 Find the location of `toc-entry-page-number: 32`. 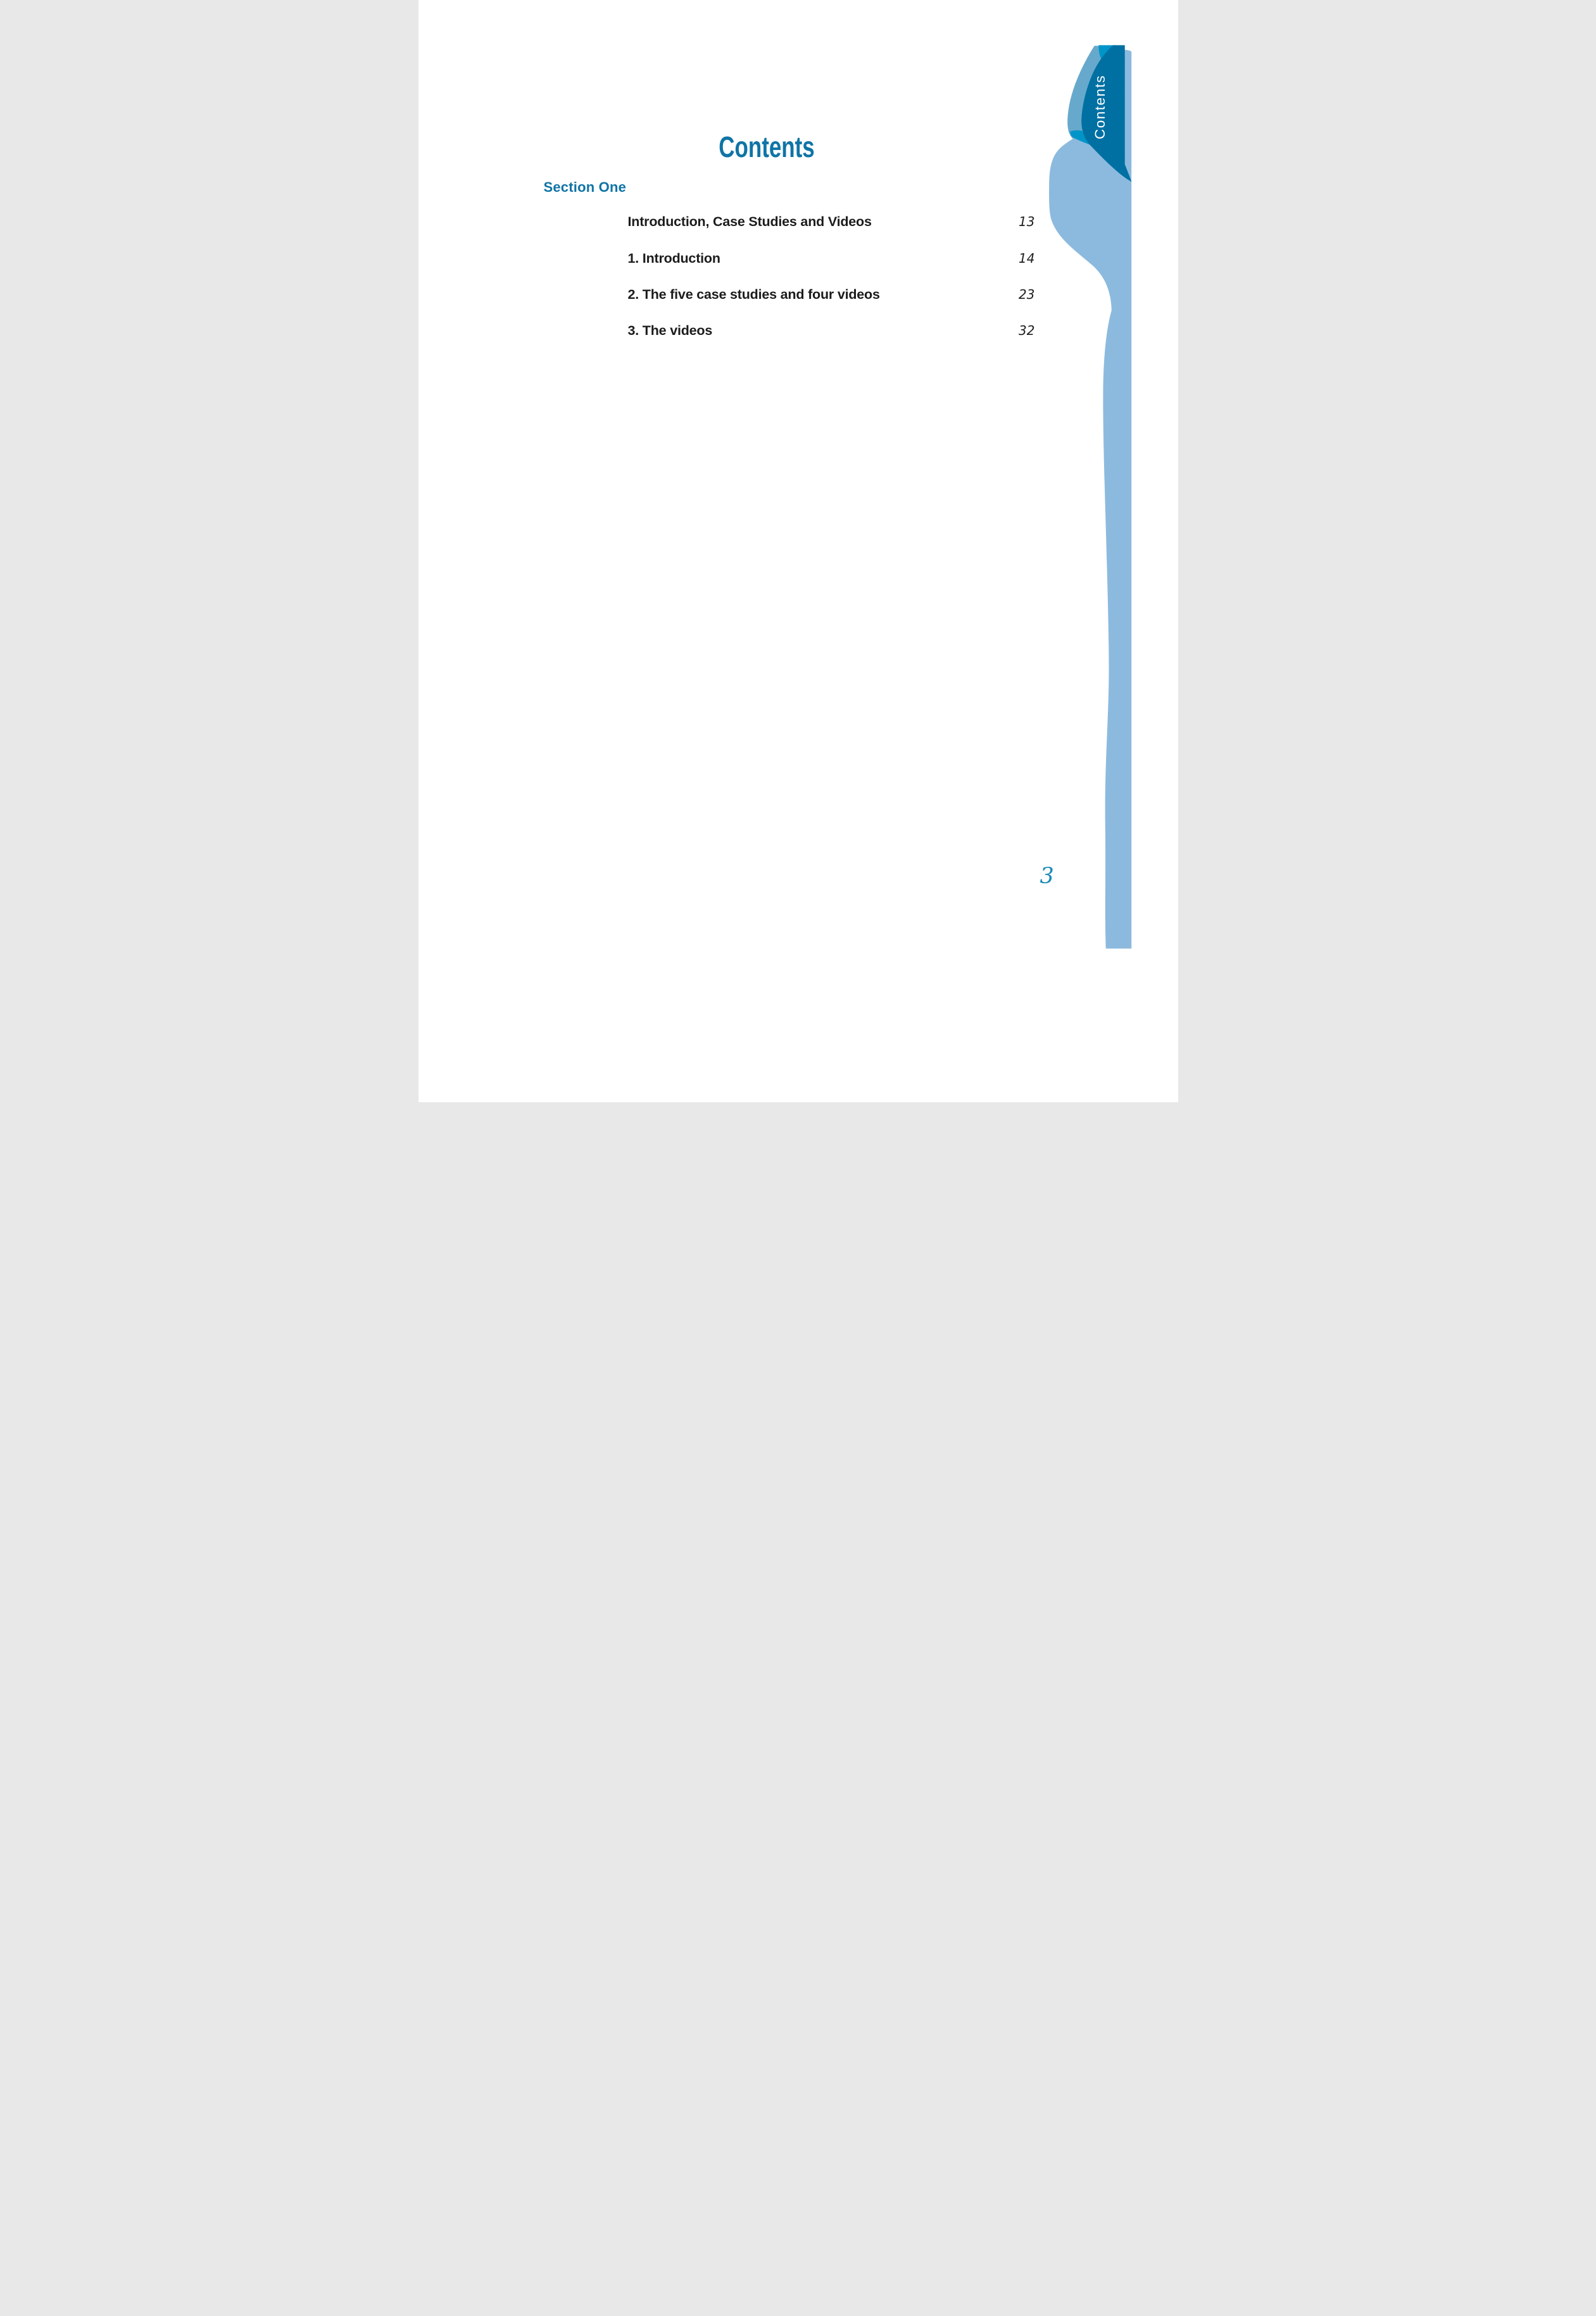

toc-entry-page-number: 32 is located at coordinates (1027, 330).